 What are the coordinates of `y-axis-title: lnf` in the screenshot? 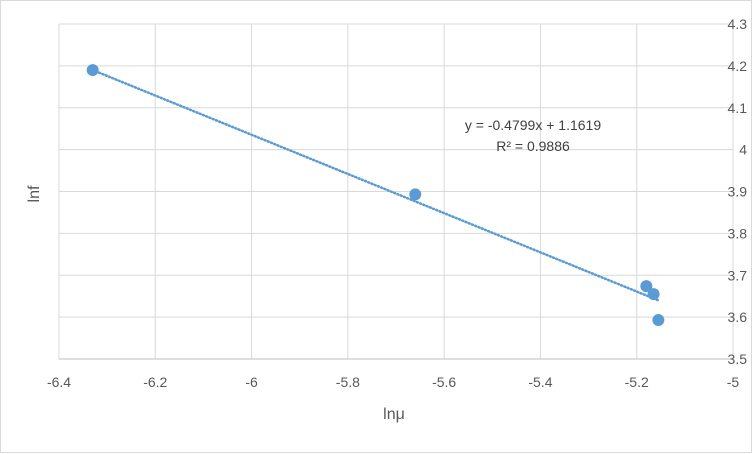 It's located at (34, 193).